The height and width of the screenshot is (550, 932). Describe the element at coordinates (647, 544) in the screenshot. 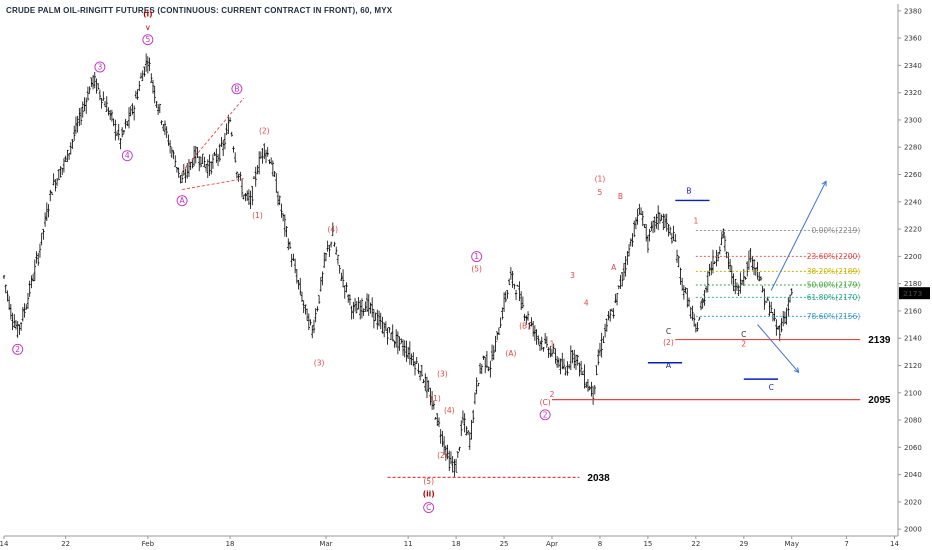

I see `time-tick-label: 15` at that location.